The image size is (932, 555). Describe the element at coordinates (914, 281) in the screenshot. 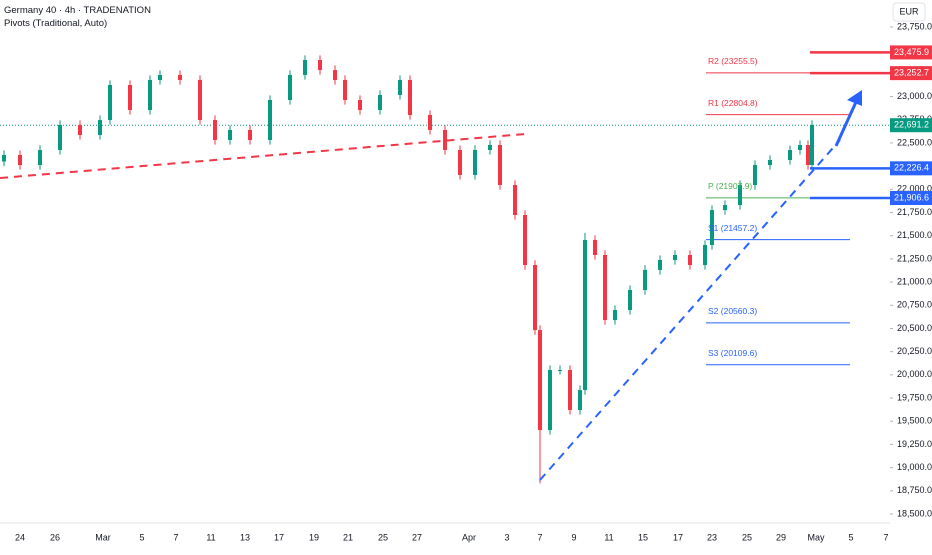

I see `y-tick-label: 21,000.0` at that location.